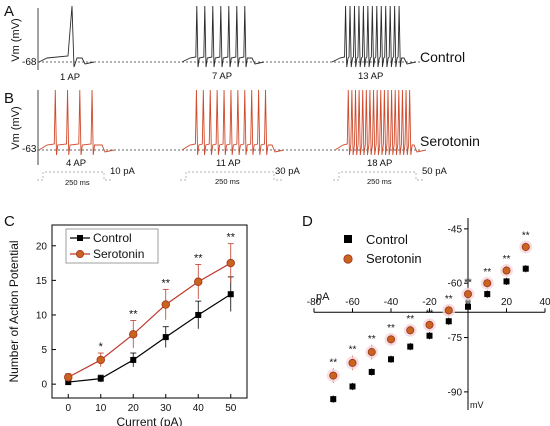 The image size is (550, 426). I want to click on panel-label-c: C, so click(9, 221).